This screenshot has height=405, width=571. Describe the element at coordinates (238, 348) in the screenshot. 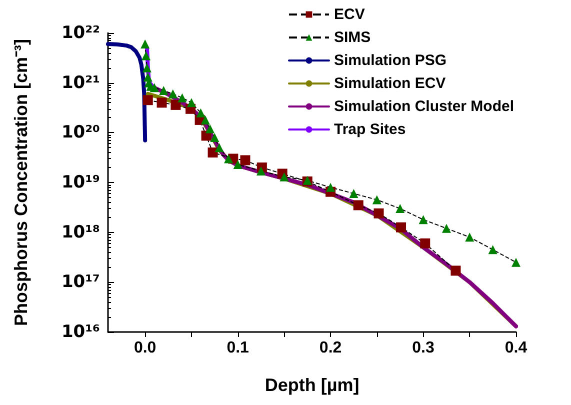

I see `x-tick-label: 0.1` at that location.